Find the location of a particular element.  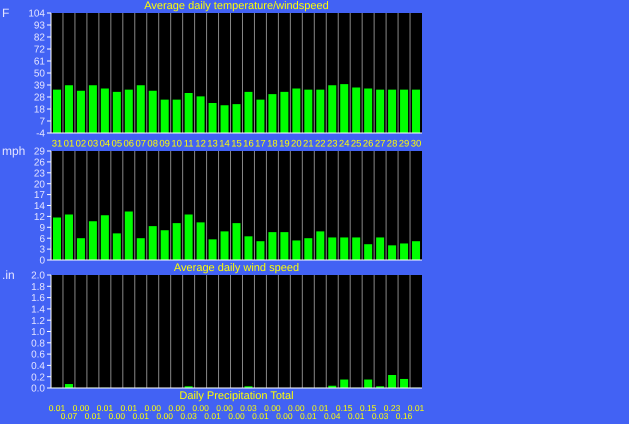

x-tick-label: 12 is located at coordinates (200, 144).